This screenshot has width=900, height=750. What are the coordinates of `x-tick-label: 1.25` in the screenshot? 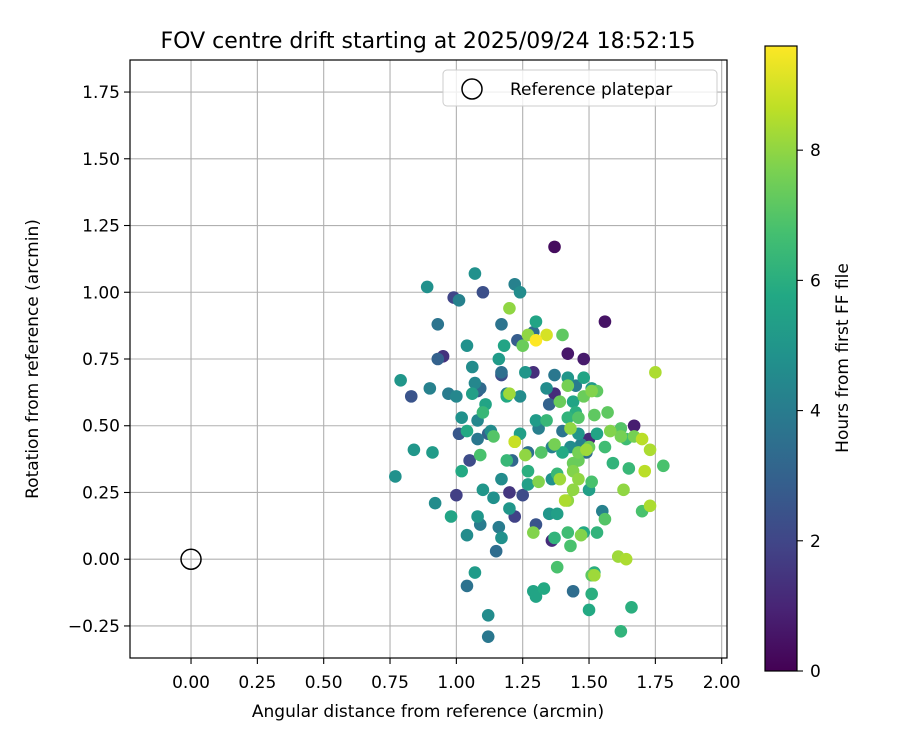 It's located at (523, 683).